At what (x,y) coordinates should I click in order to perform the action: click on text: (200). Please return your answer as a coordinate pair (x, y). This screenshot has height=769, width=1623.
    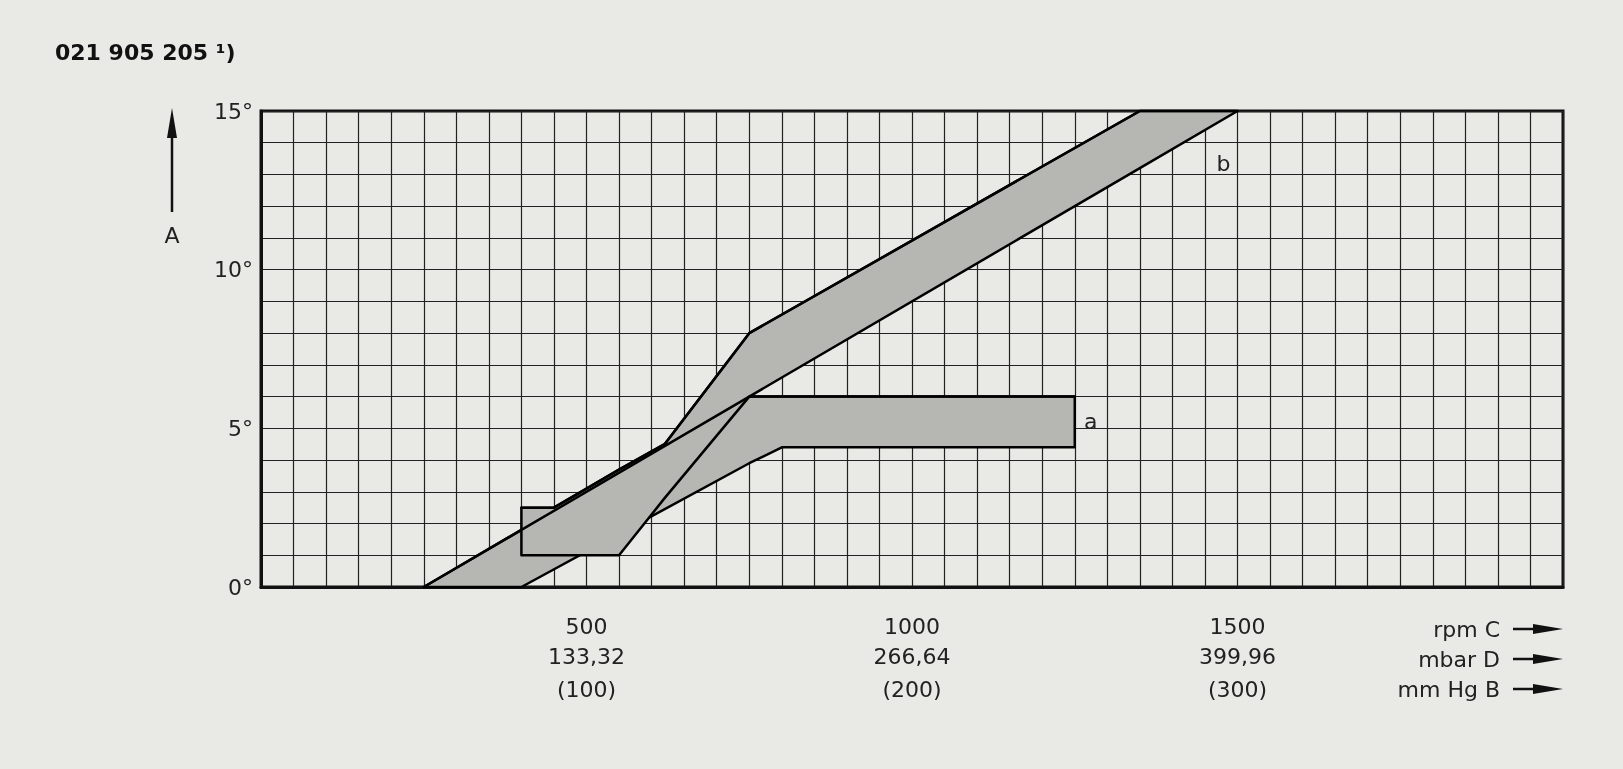
    Looking at the image, I should click on (912, 689).